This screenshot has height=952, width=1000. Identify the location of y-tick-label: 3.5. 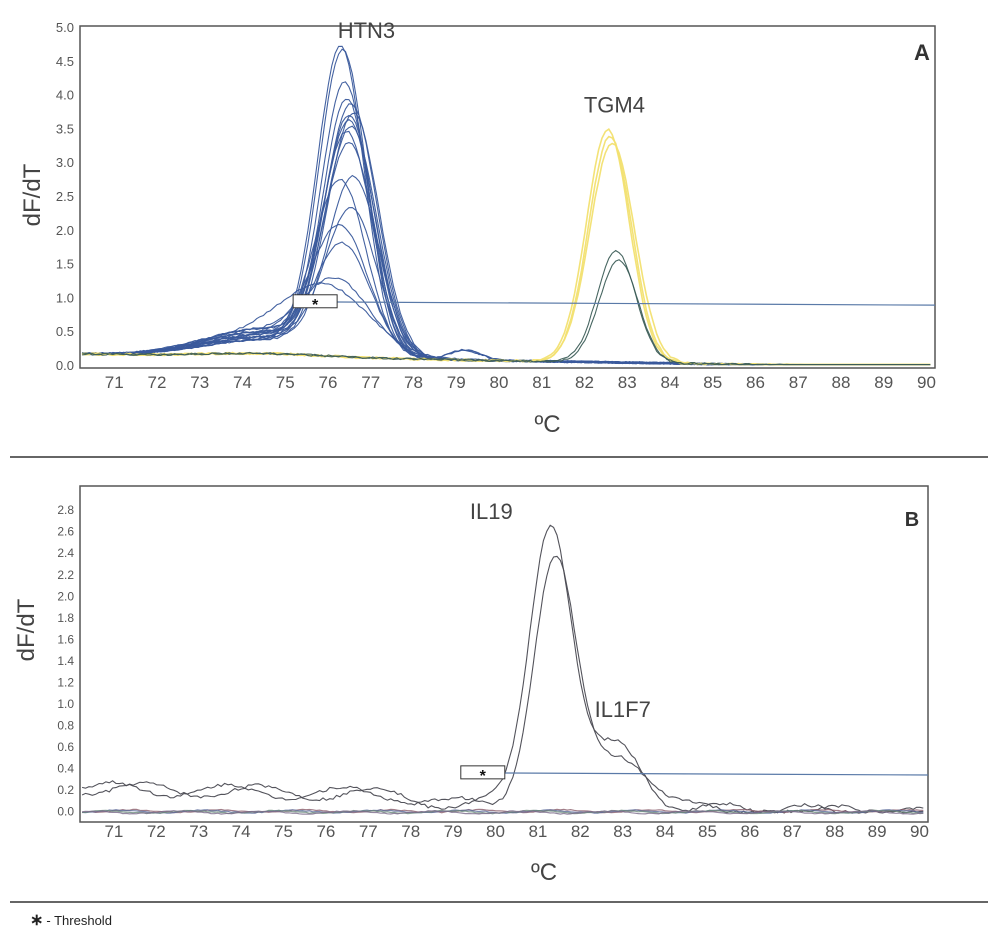
(65, 128).